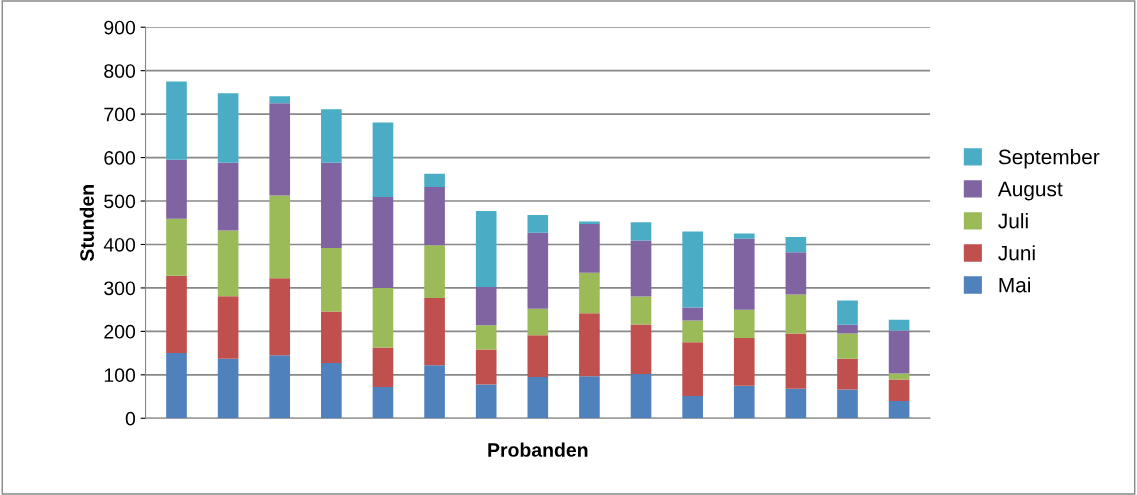 Image resolution: width=1137 pixels, height=495 pixels. What do you see at coordinates (1013, 221) in the screenshot?
I see `legend-label: Juli` at bounding box center [1013, 221].